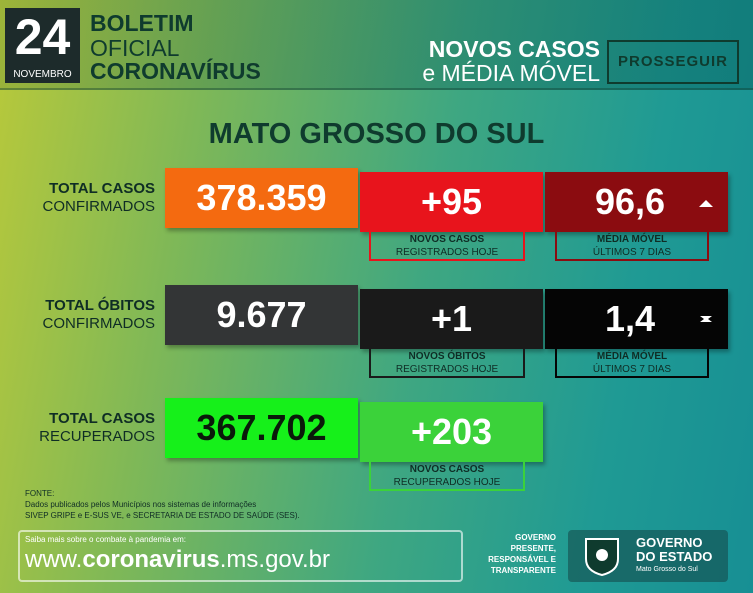  I want to click on title-line: CORONAVÍRUS, so click(175, 71).